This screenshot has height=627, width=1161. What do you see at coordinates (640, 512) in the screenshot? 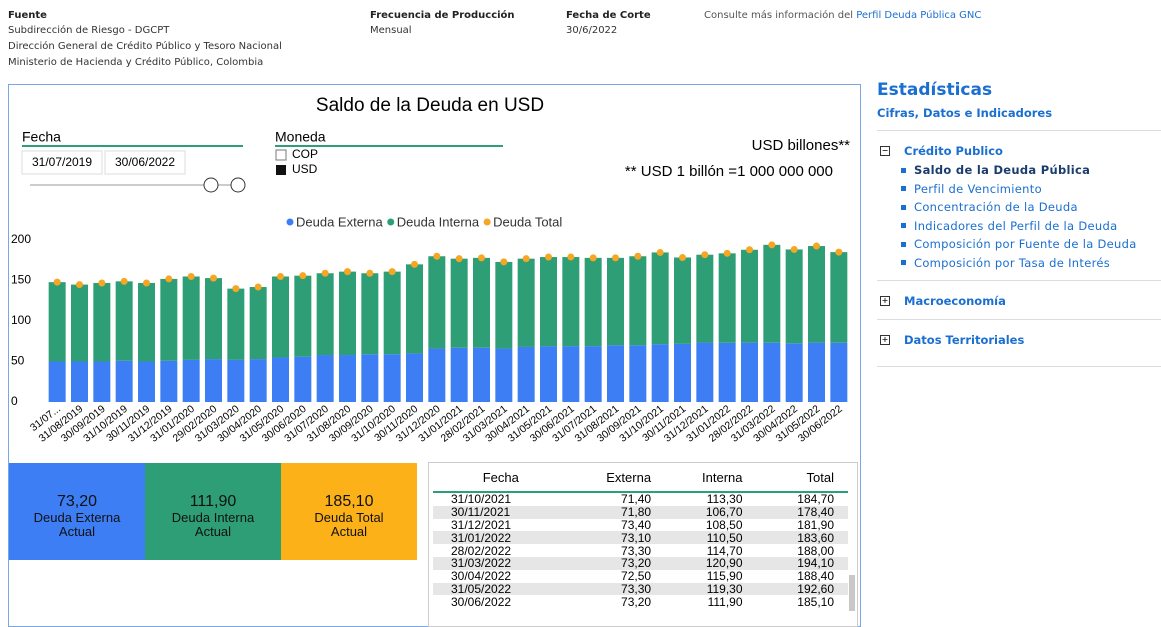
I see `table-row: 30/11/2021 71,80 106,70 178,40` at bounding box center [640, 512].